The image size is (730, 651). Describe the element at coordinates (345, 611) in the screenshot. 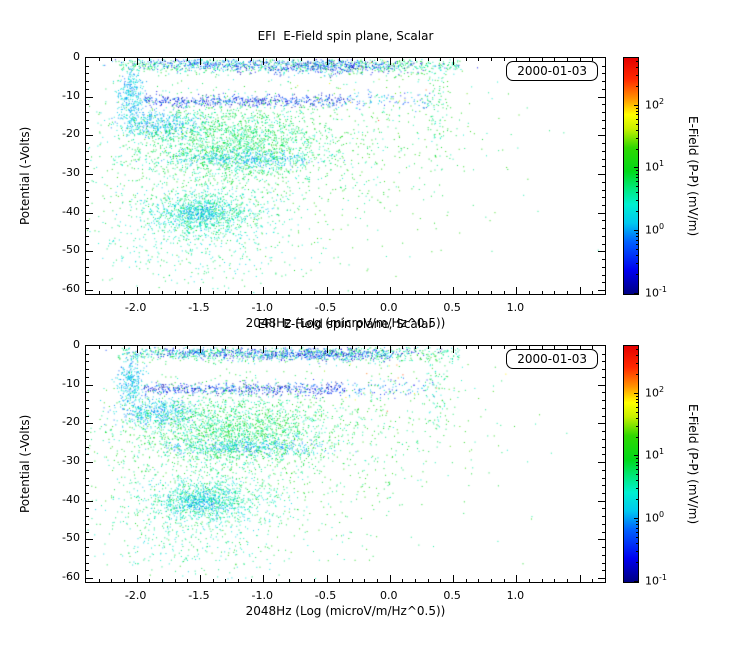

I see `x-axis-label: 2048Hz (Log (microV/m/Hz^0.5))` at that location.